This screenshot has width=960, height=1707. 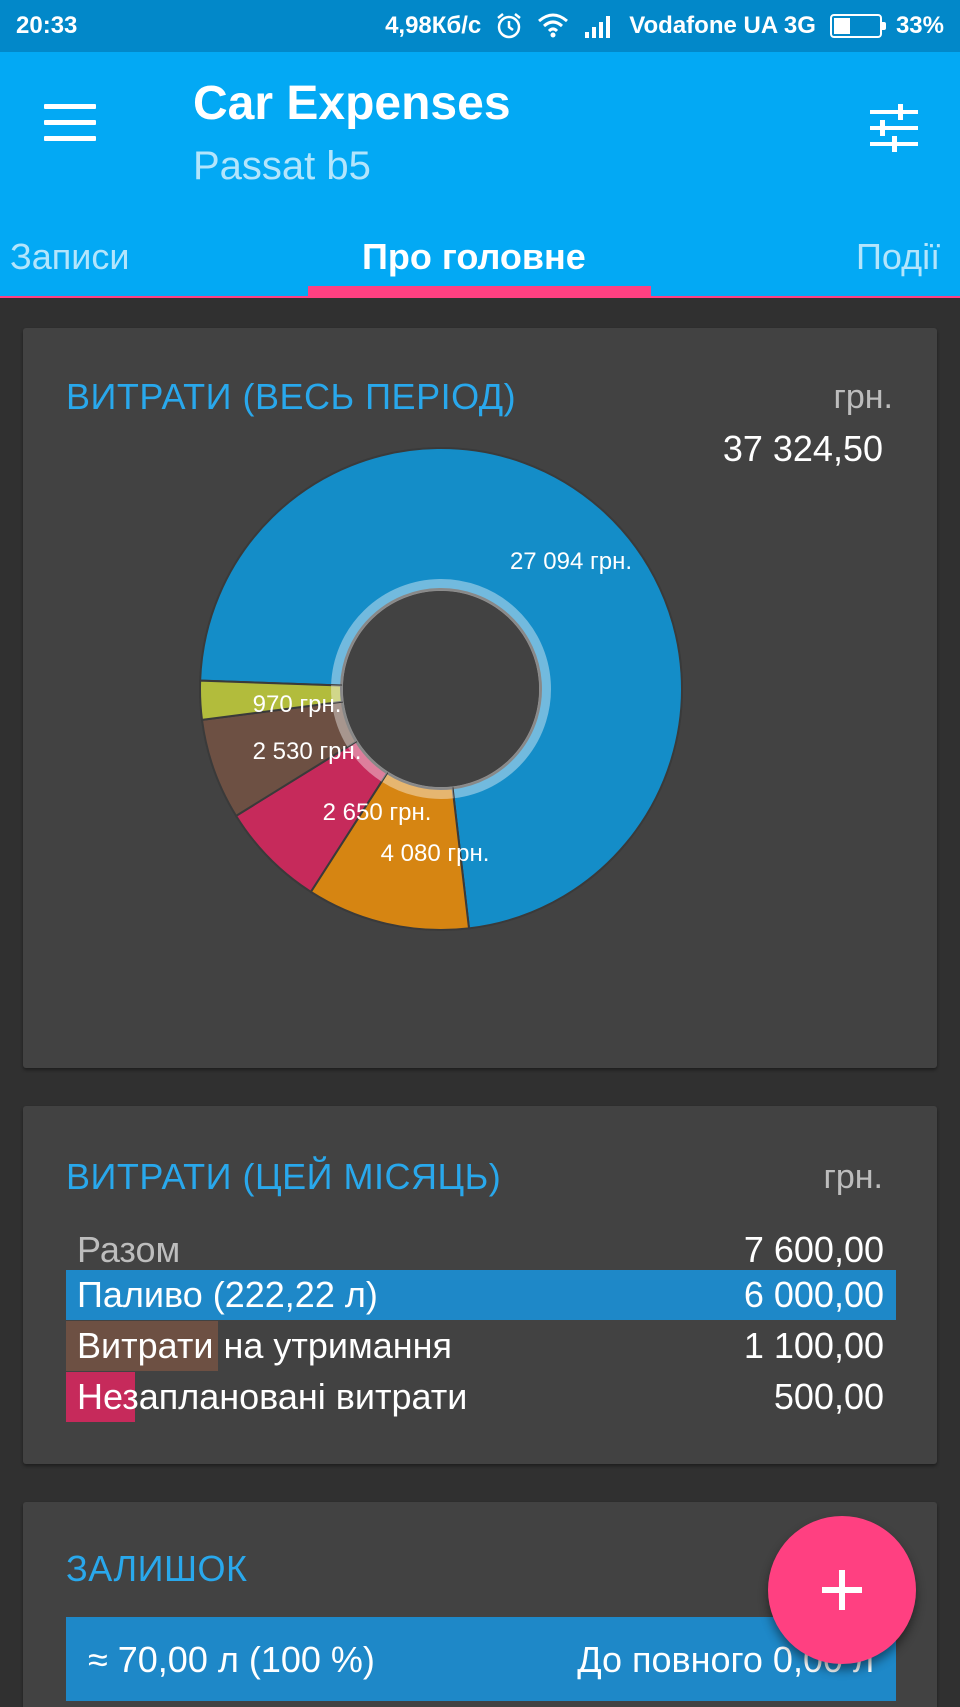 What do you see at coordinates (813, 1294) in the screenshot?
I see `row-value: 6 000,00` at bounding box center [813, 1294].